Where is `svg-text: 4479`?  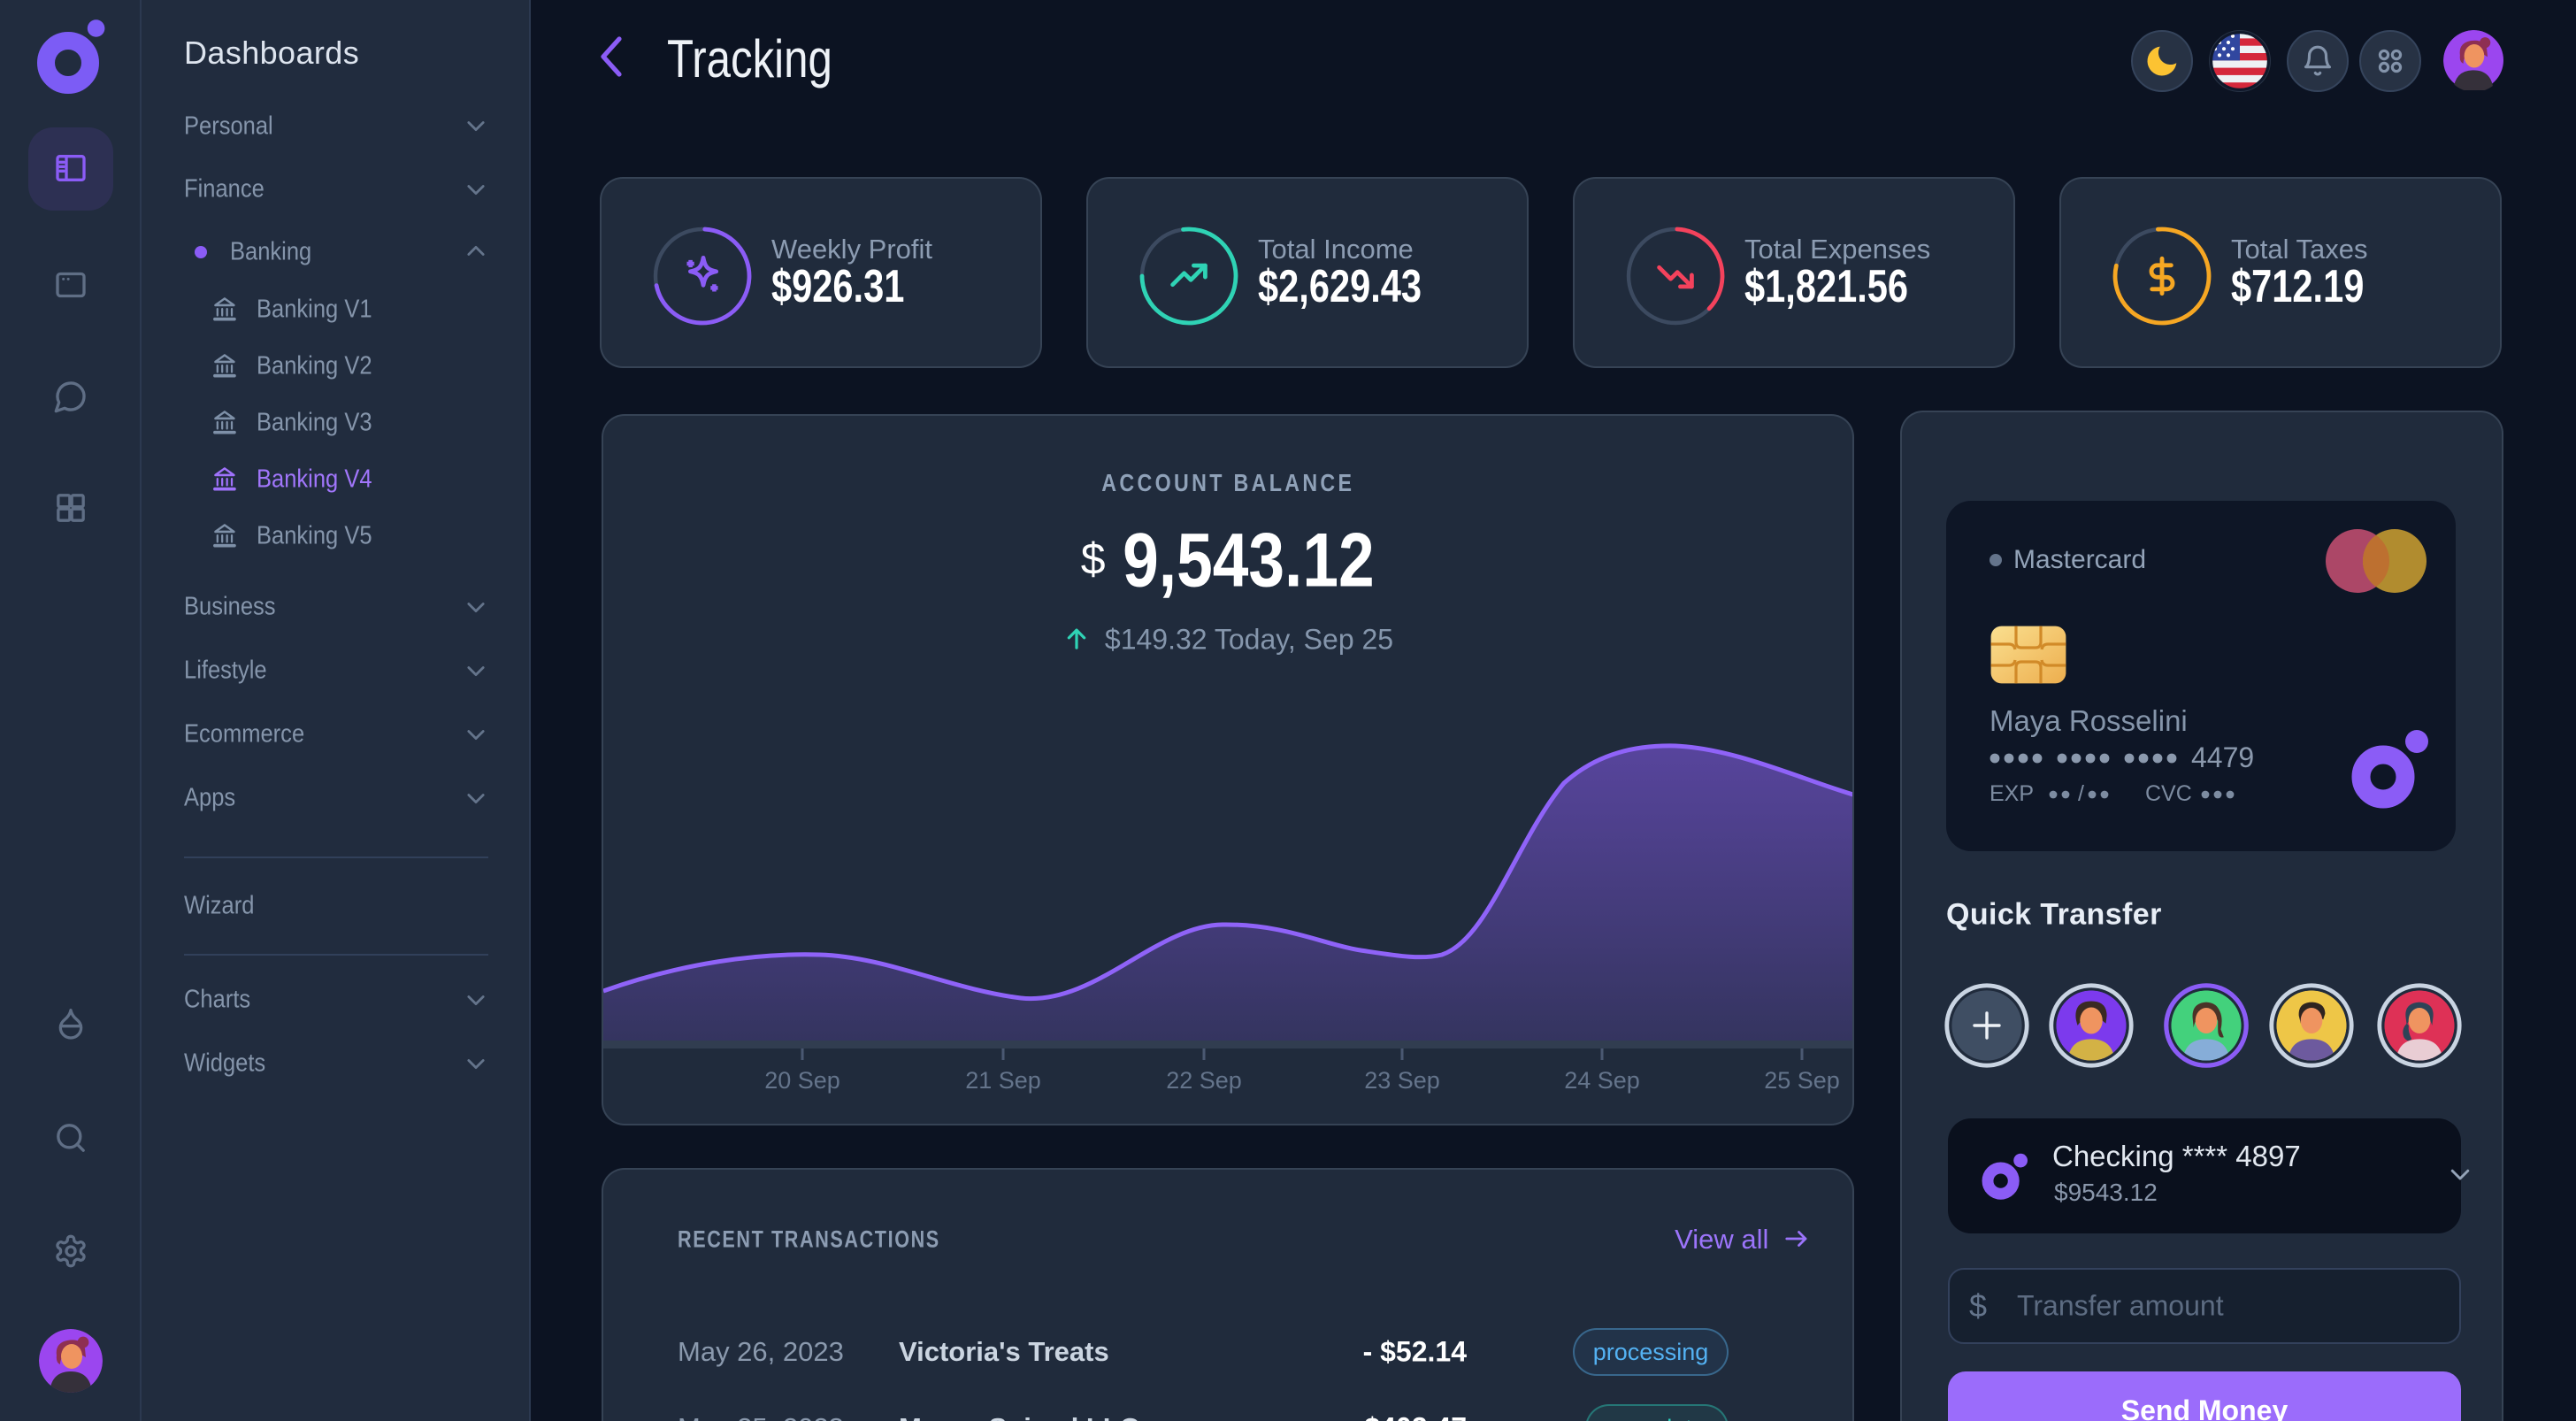 svg-text: 4479 is located at coordinates (2222, 758).